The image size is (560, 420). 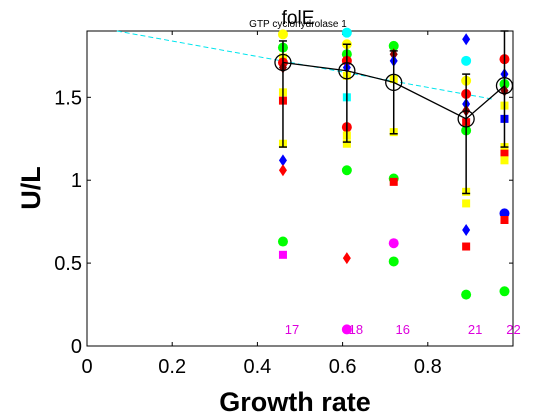 I want to click on chart-subtitle: GTP cyclohydrolase 1, so click(x=298, y=24).